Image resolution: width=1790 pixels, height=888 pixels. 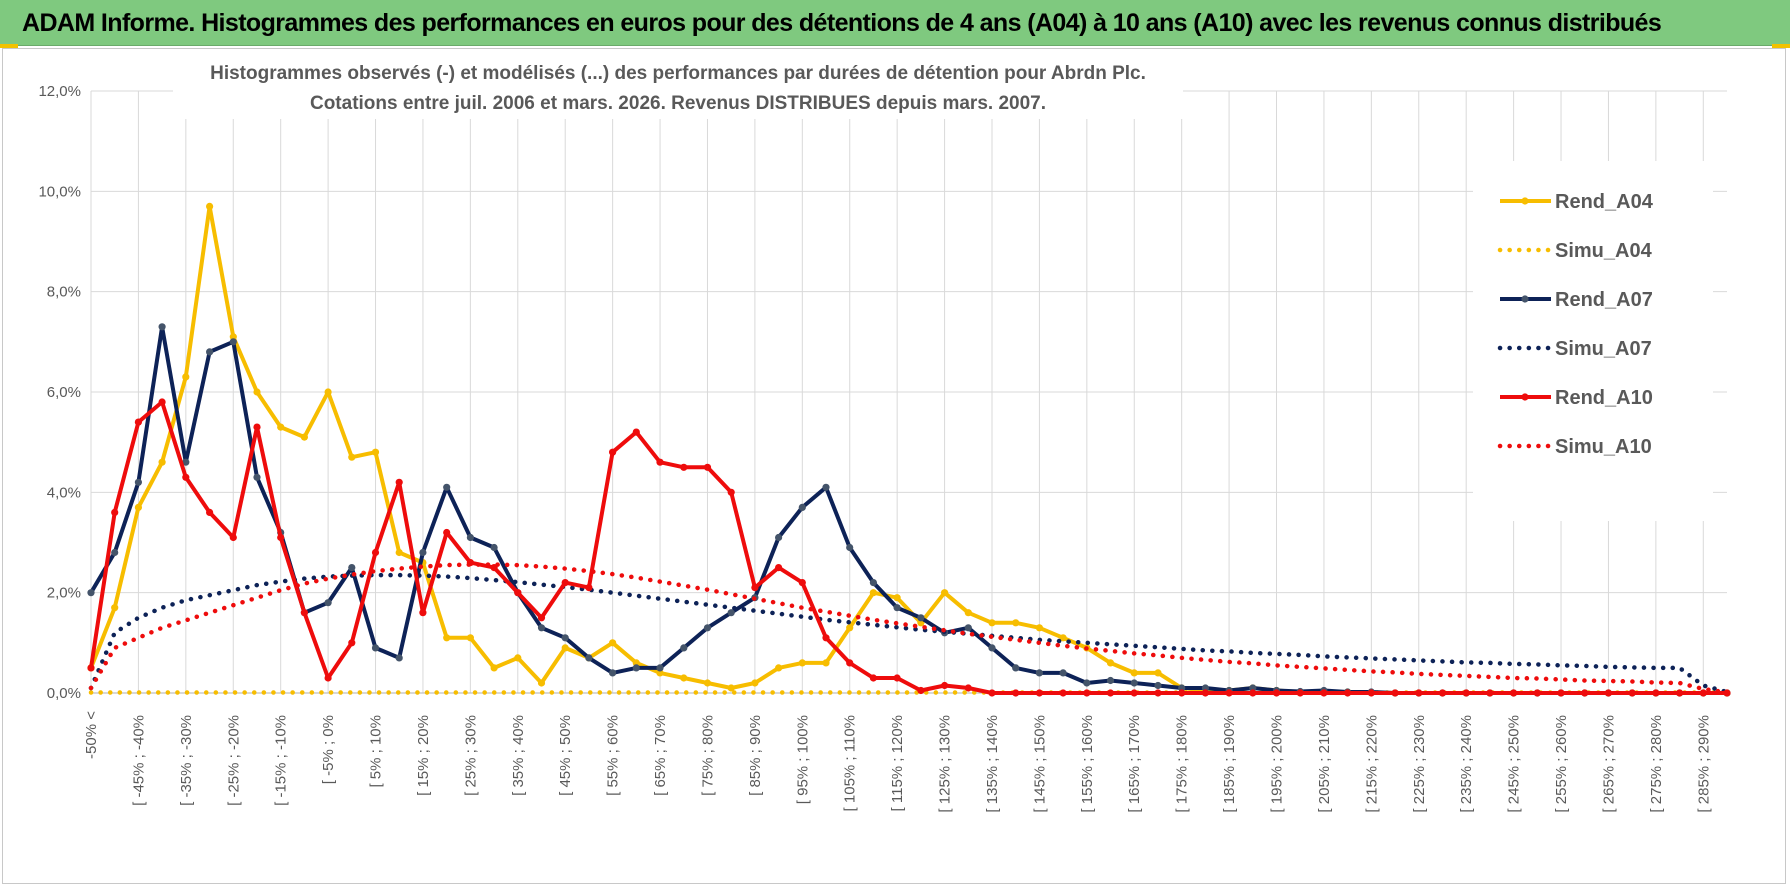 What do you see at coordinates (909, 633) in the screenshot?
I see `series-line-simu-a07` at bounding box center [909, 633].